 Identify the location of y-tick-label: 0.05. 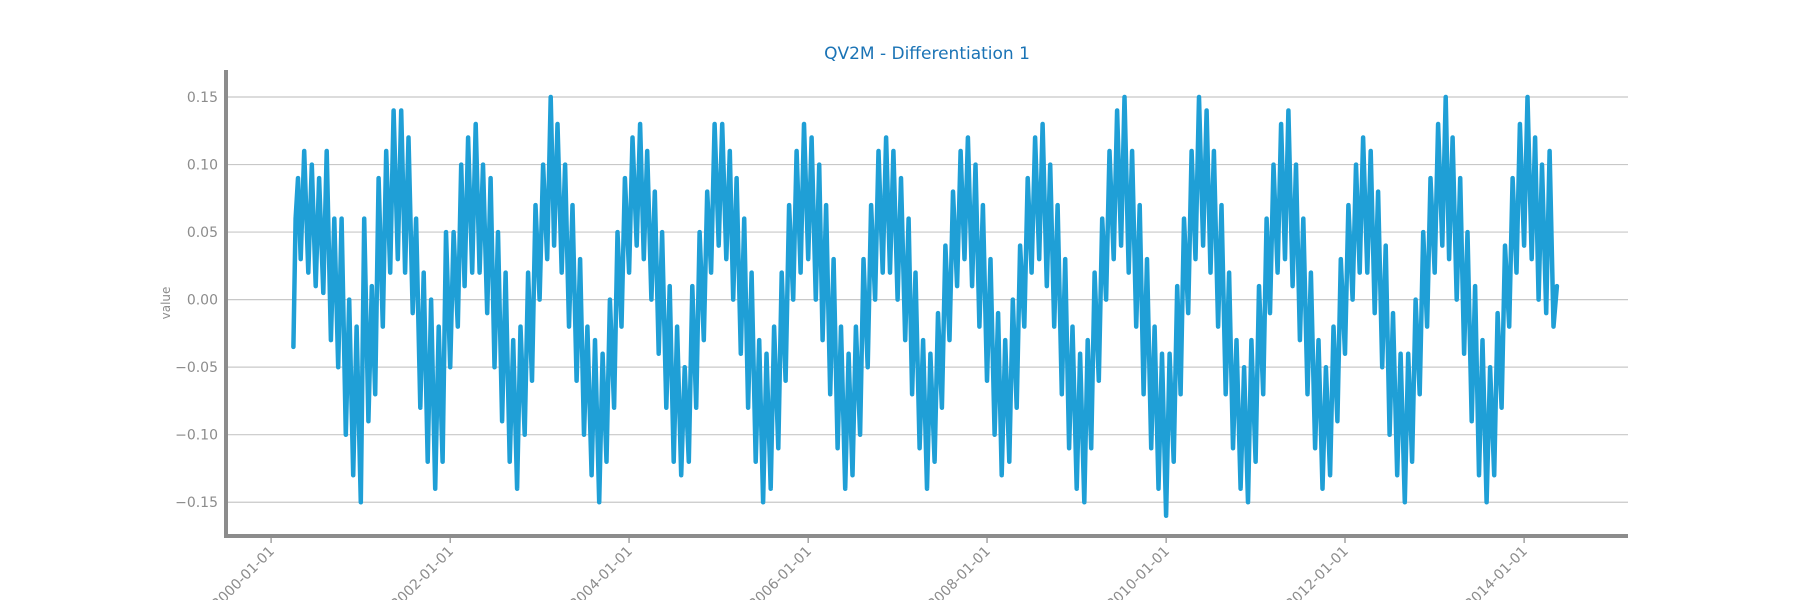
(202, 233).